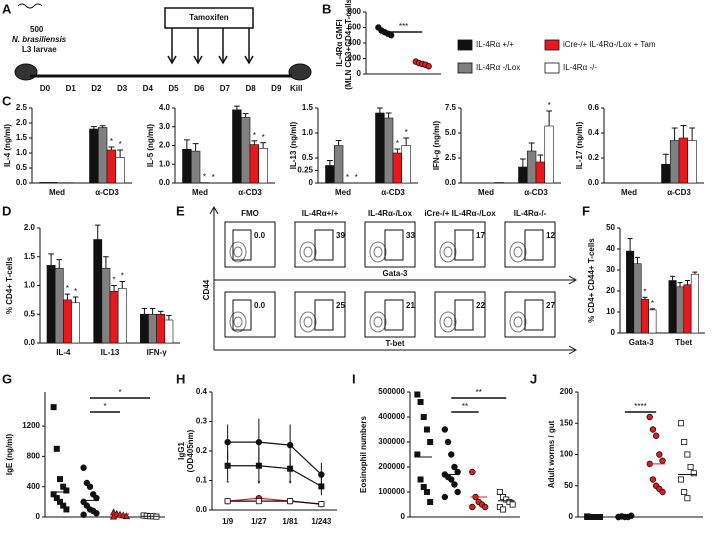 The width and height of the screenshot is (713, 541). Describe the element at coordinates (34, 486) in the screenshot. I see `y-tick-label: 400` at that location.